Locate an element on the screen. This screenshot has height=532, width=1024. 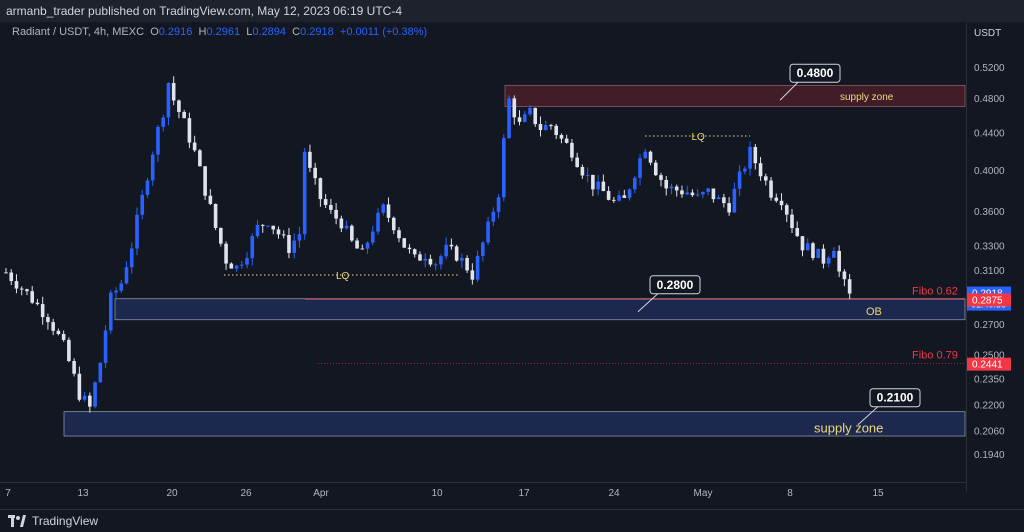
callout-label: 0.4800 is located at coordinates (815, 73).